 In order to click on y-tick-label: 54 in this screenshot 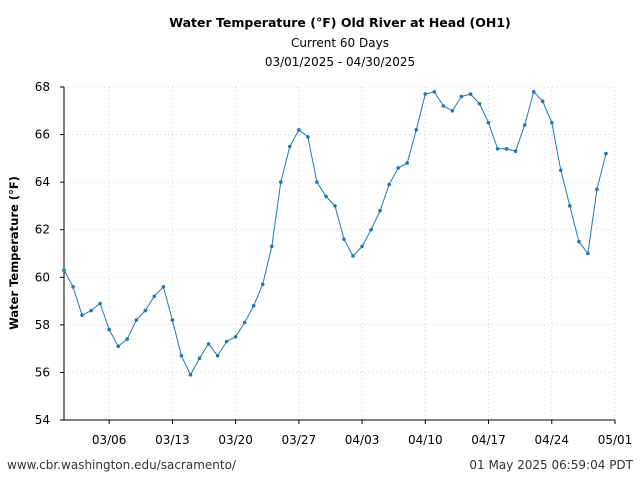, I will do `click(42, 420)`.